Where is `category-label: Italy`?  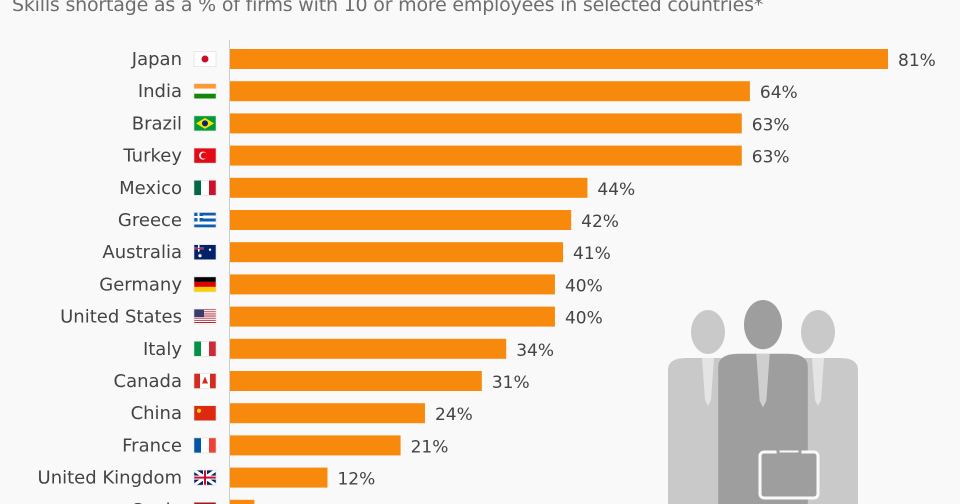
category-label: Italy is located at coordinates (162, 349).